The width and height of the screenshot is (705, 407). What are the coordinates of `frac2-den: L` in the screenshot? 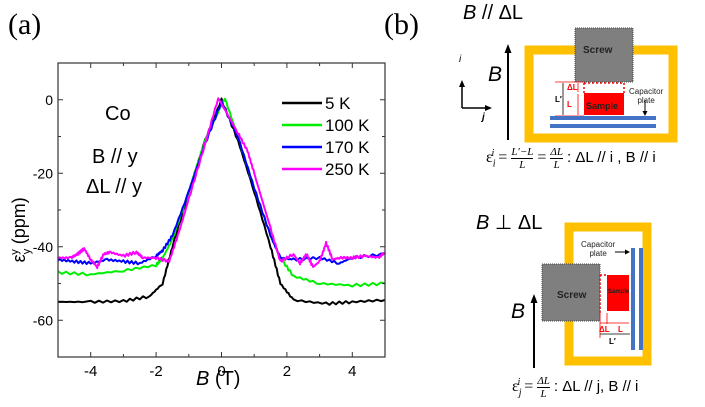 It's located at (556, 165).